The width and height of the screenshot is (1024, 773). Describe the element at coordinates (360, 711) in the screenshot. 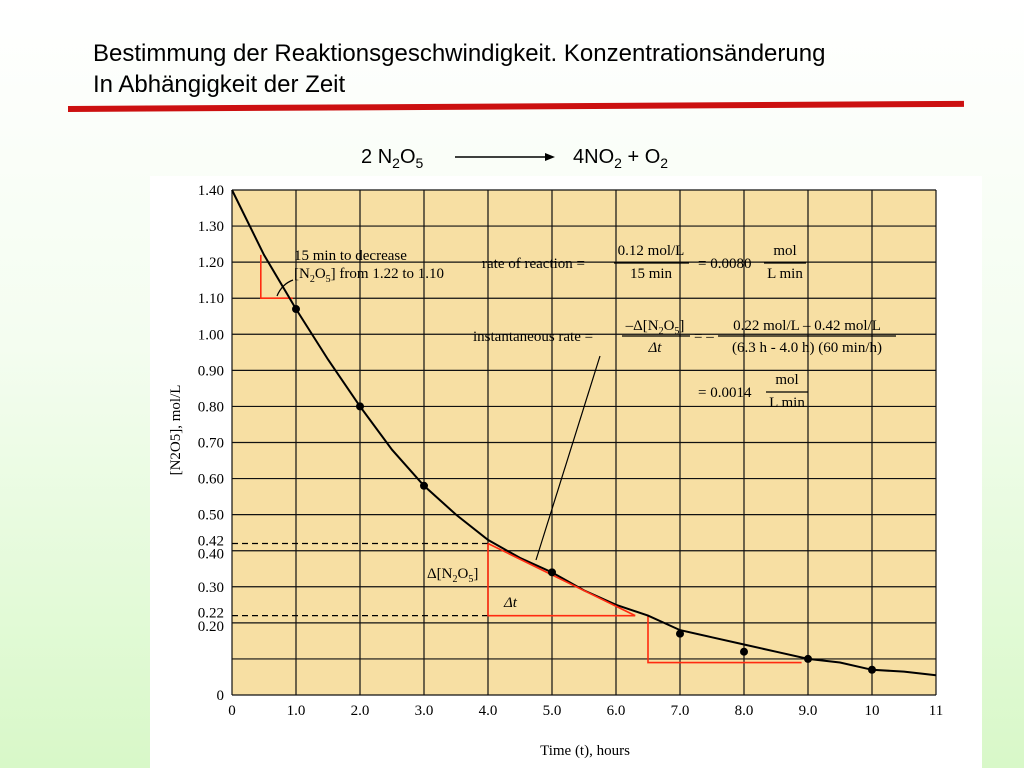

I see `x-tick-label: 2.0` at that location.